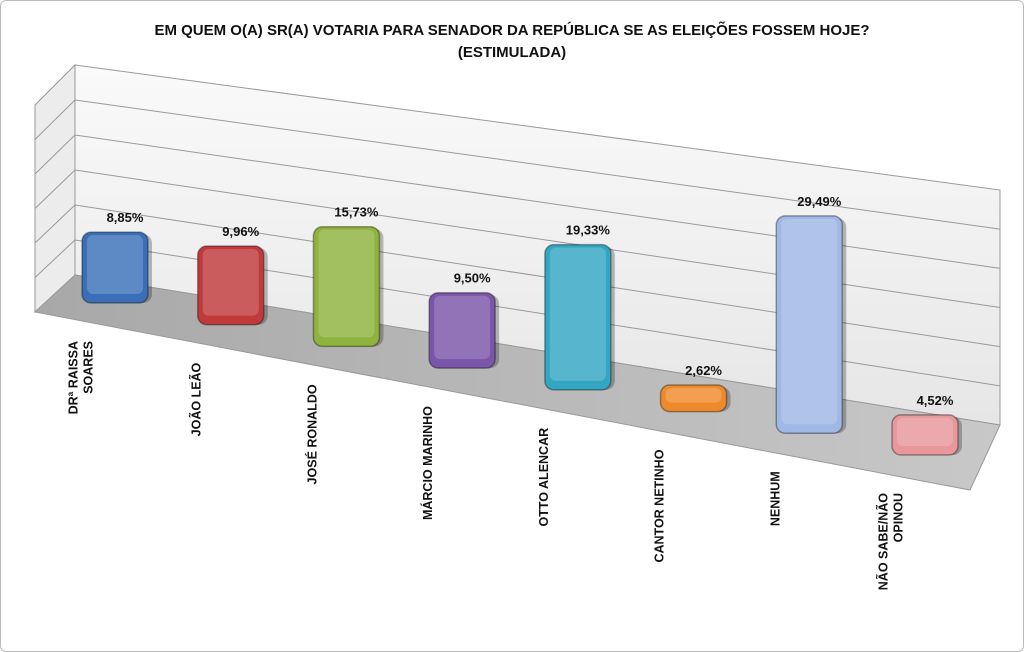 Image resolution: width=1024 pixels, height=652 pixels. I want to click on chart-subtitle: (ESTIMULADA), so click(512, 52).